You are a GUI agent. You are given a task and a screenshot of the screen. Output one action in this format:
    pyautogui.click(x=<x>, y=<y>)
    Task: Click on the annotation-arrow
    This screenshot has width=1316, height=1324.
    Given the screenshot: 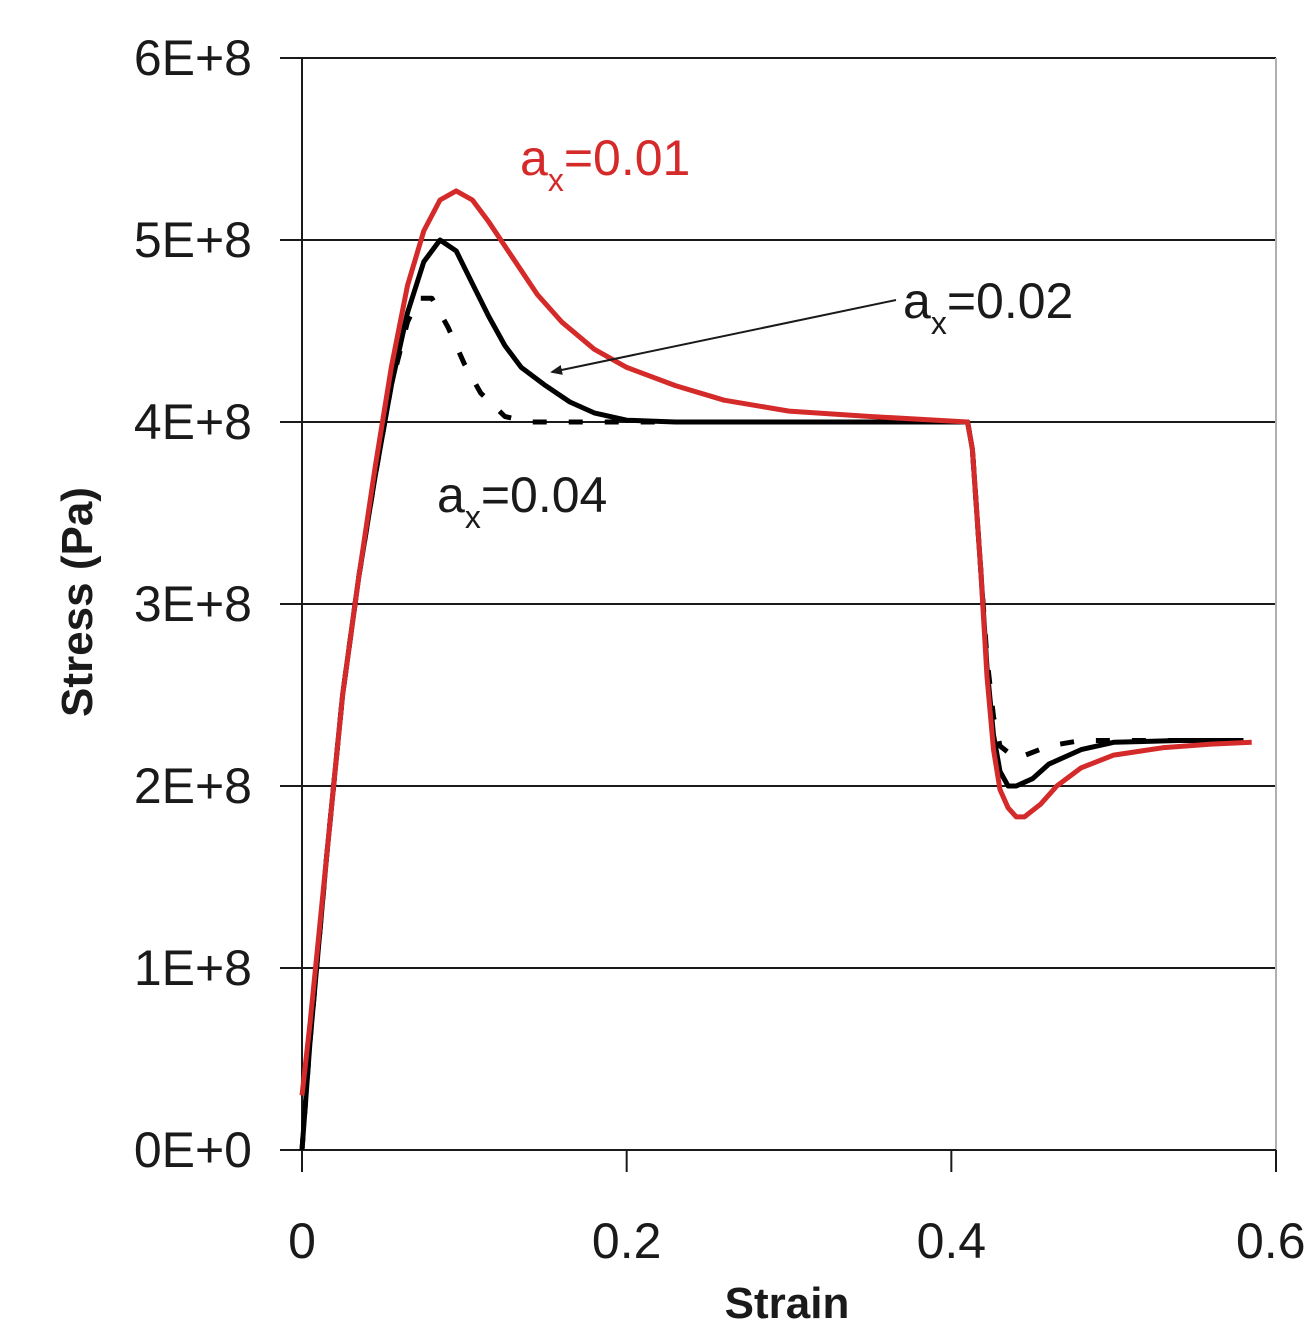 What is the action you would take?
    pyautogui.click(x=723, y=337)
    